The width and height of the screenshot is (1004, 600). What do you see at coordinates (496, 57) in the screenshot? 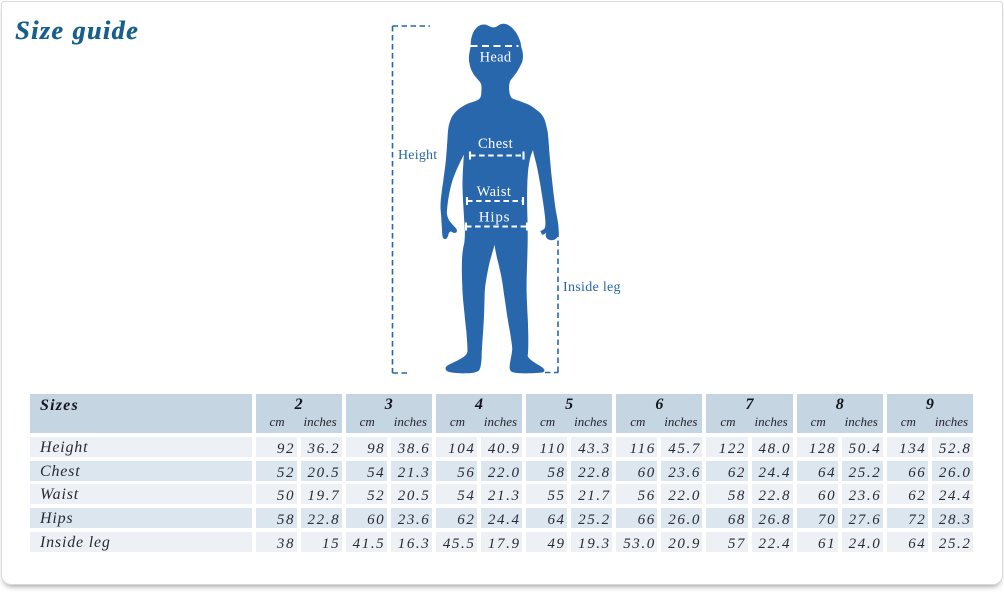
I see `svg-text: Head` at bounding box center [496, 57].